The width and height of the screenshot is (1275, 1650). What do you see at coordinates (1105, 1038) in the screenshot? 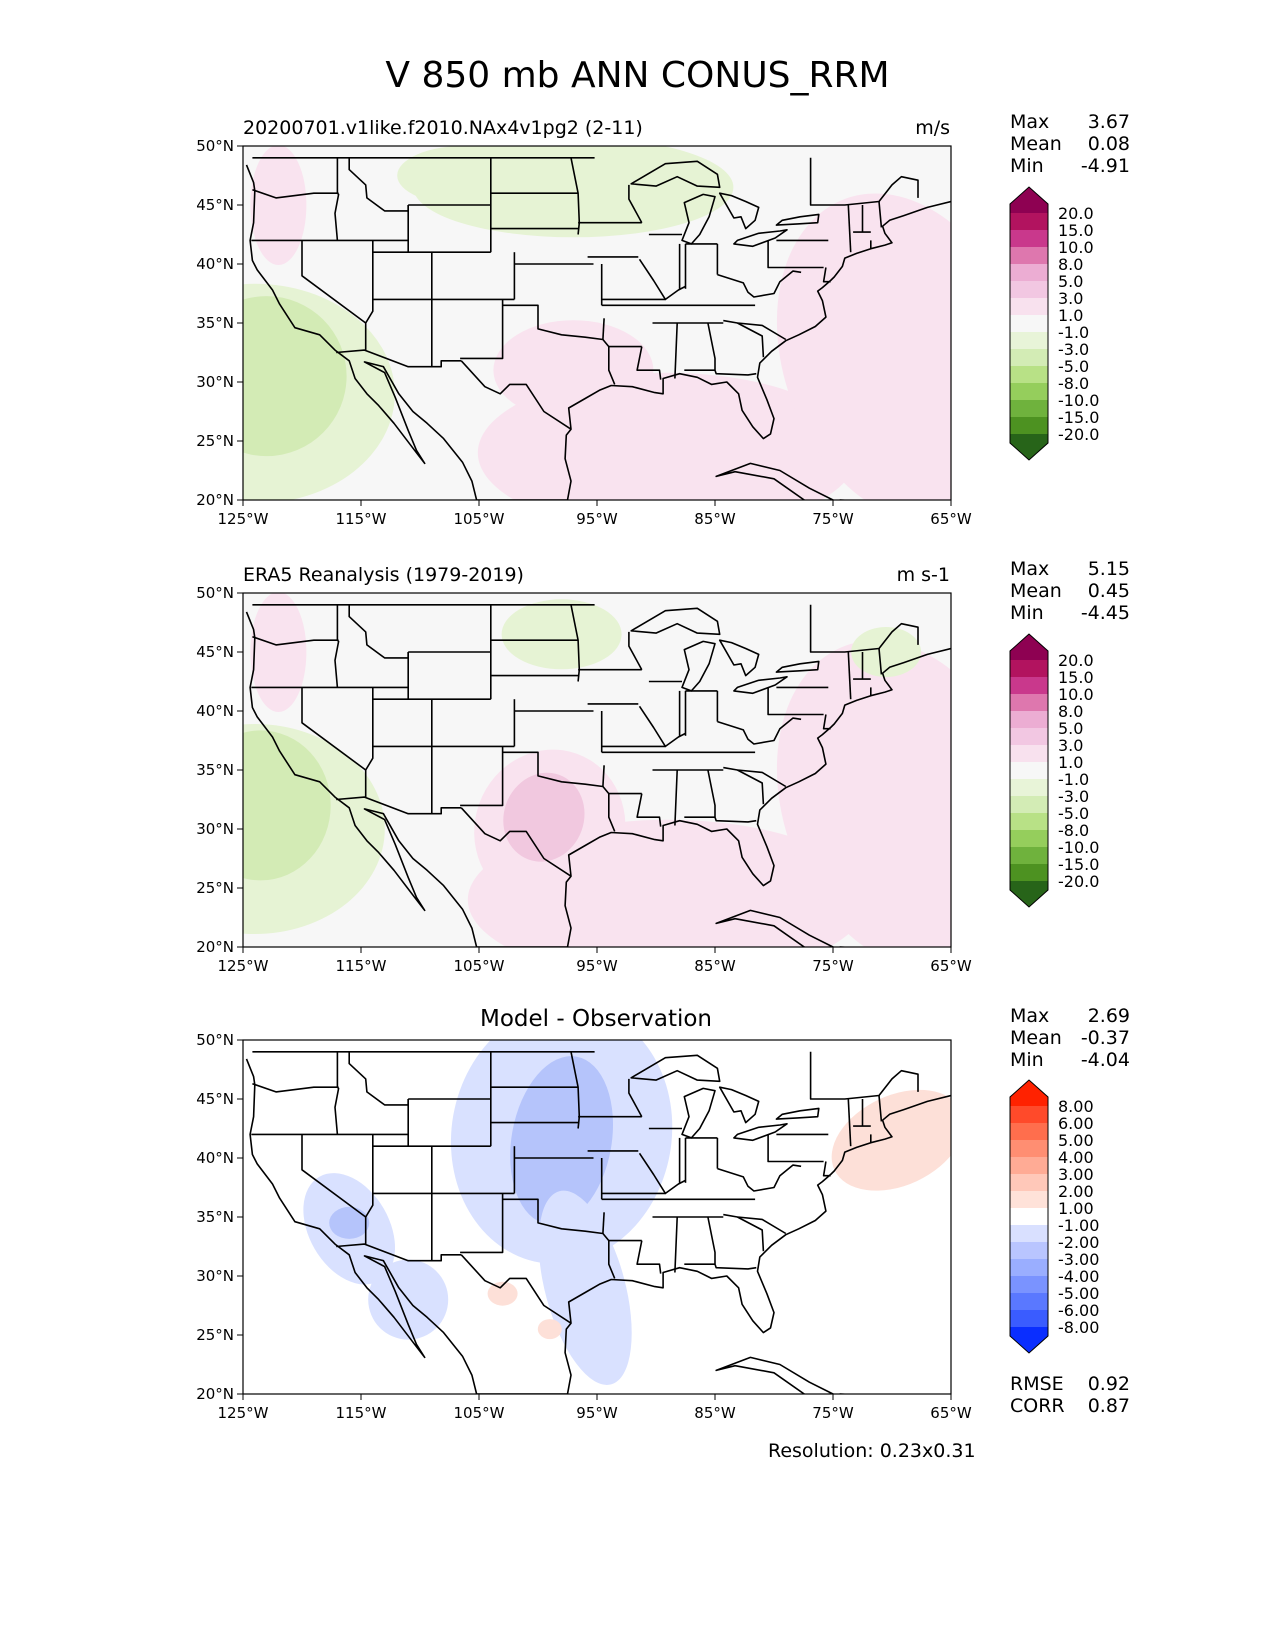
I see `stat-value: -0.37` at bounding box center [1105, 1038].